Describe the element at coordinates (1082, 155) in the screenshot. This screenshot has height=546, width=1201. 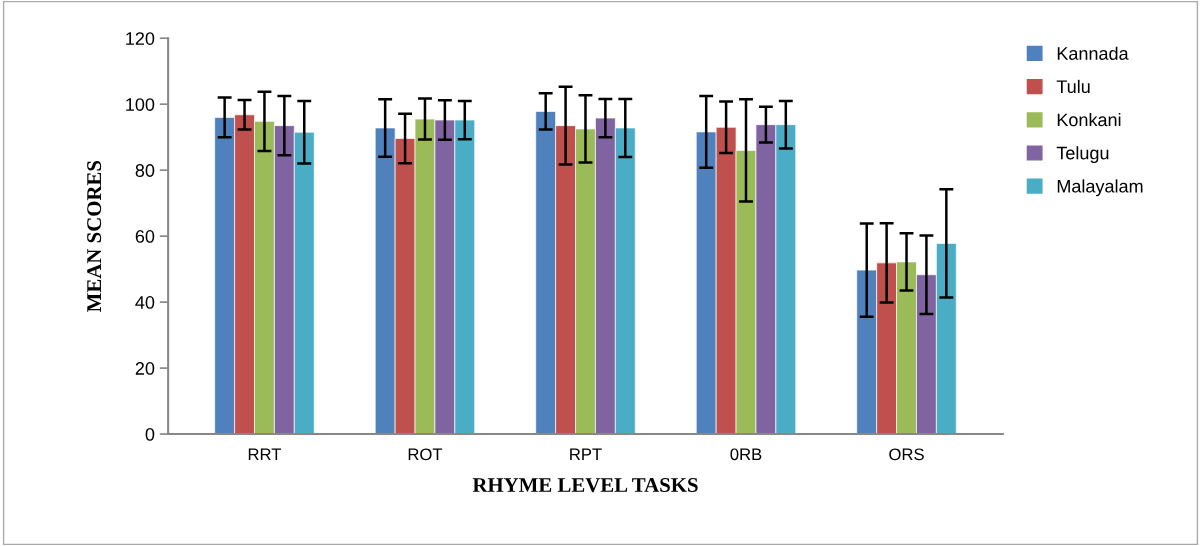
I see `legend-label: Telugu` at that location.